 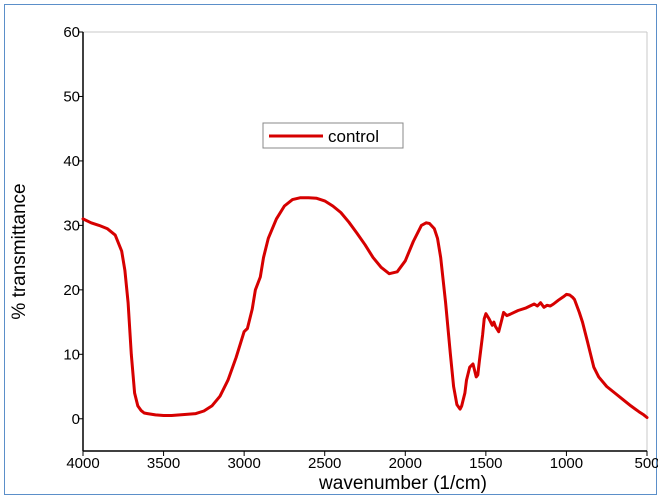 I want to click on y-axis-title: % transmittance, so click(x=19, y=251).